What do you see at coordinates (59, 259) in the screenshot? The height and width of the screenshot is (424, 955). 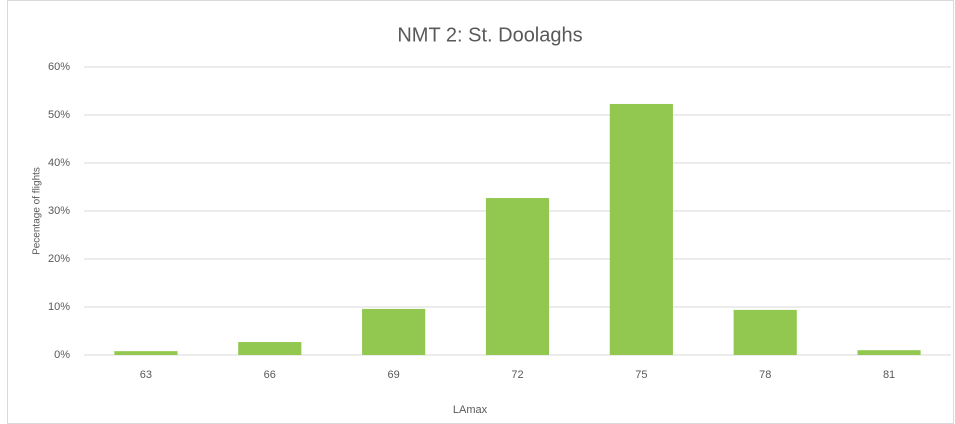 I see `y-tick-label: 20%` at bounding box center [59, 259].